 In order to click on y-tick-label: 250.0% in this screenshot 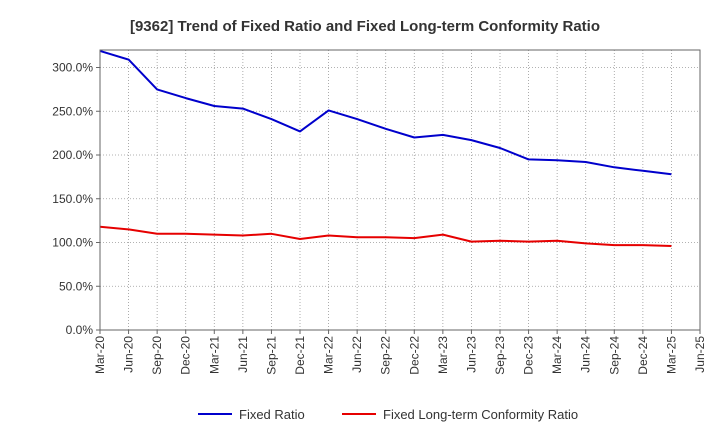, I will do `click(72, 111)`.